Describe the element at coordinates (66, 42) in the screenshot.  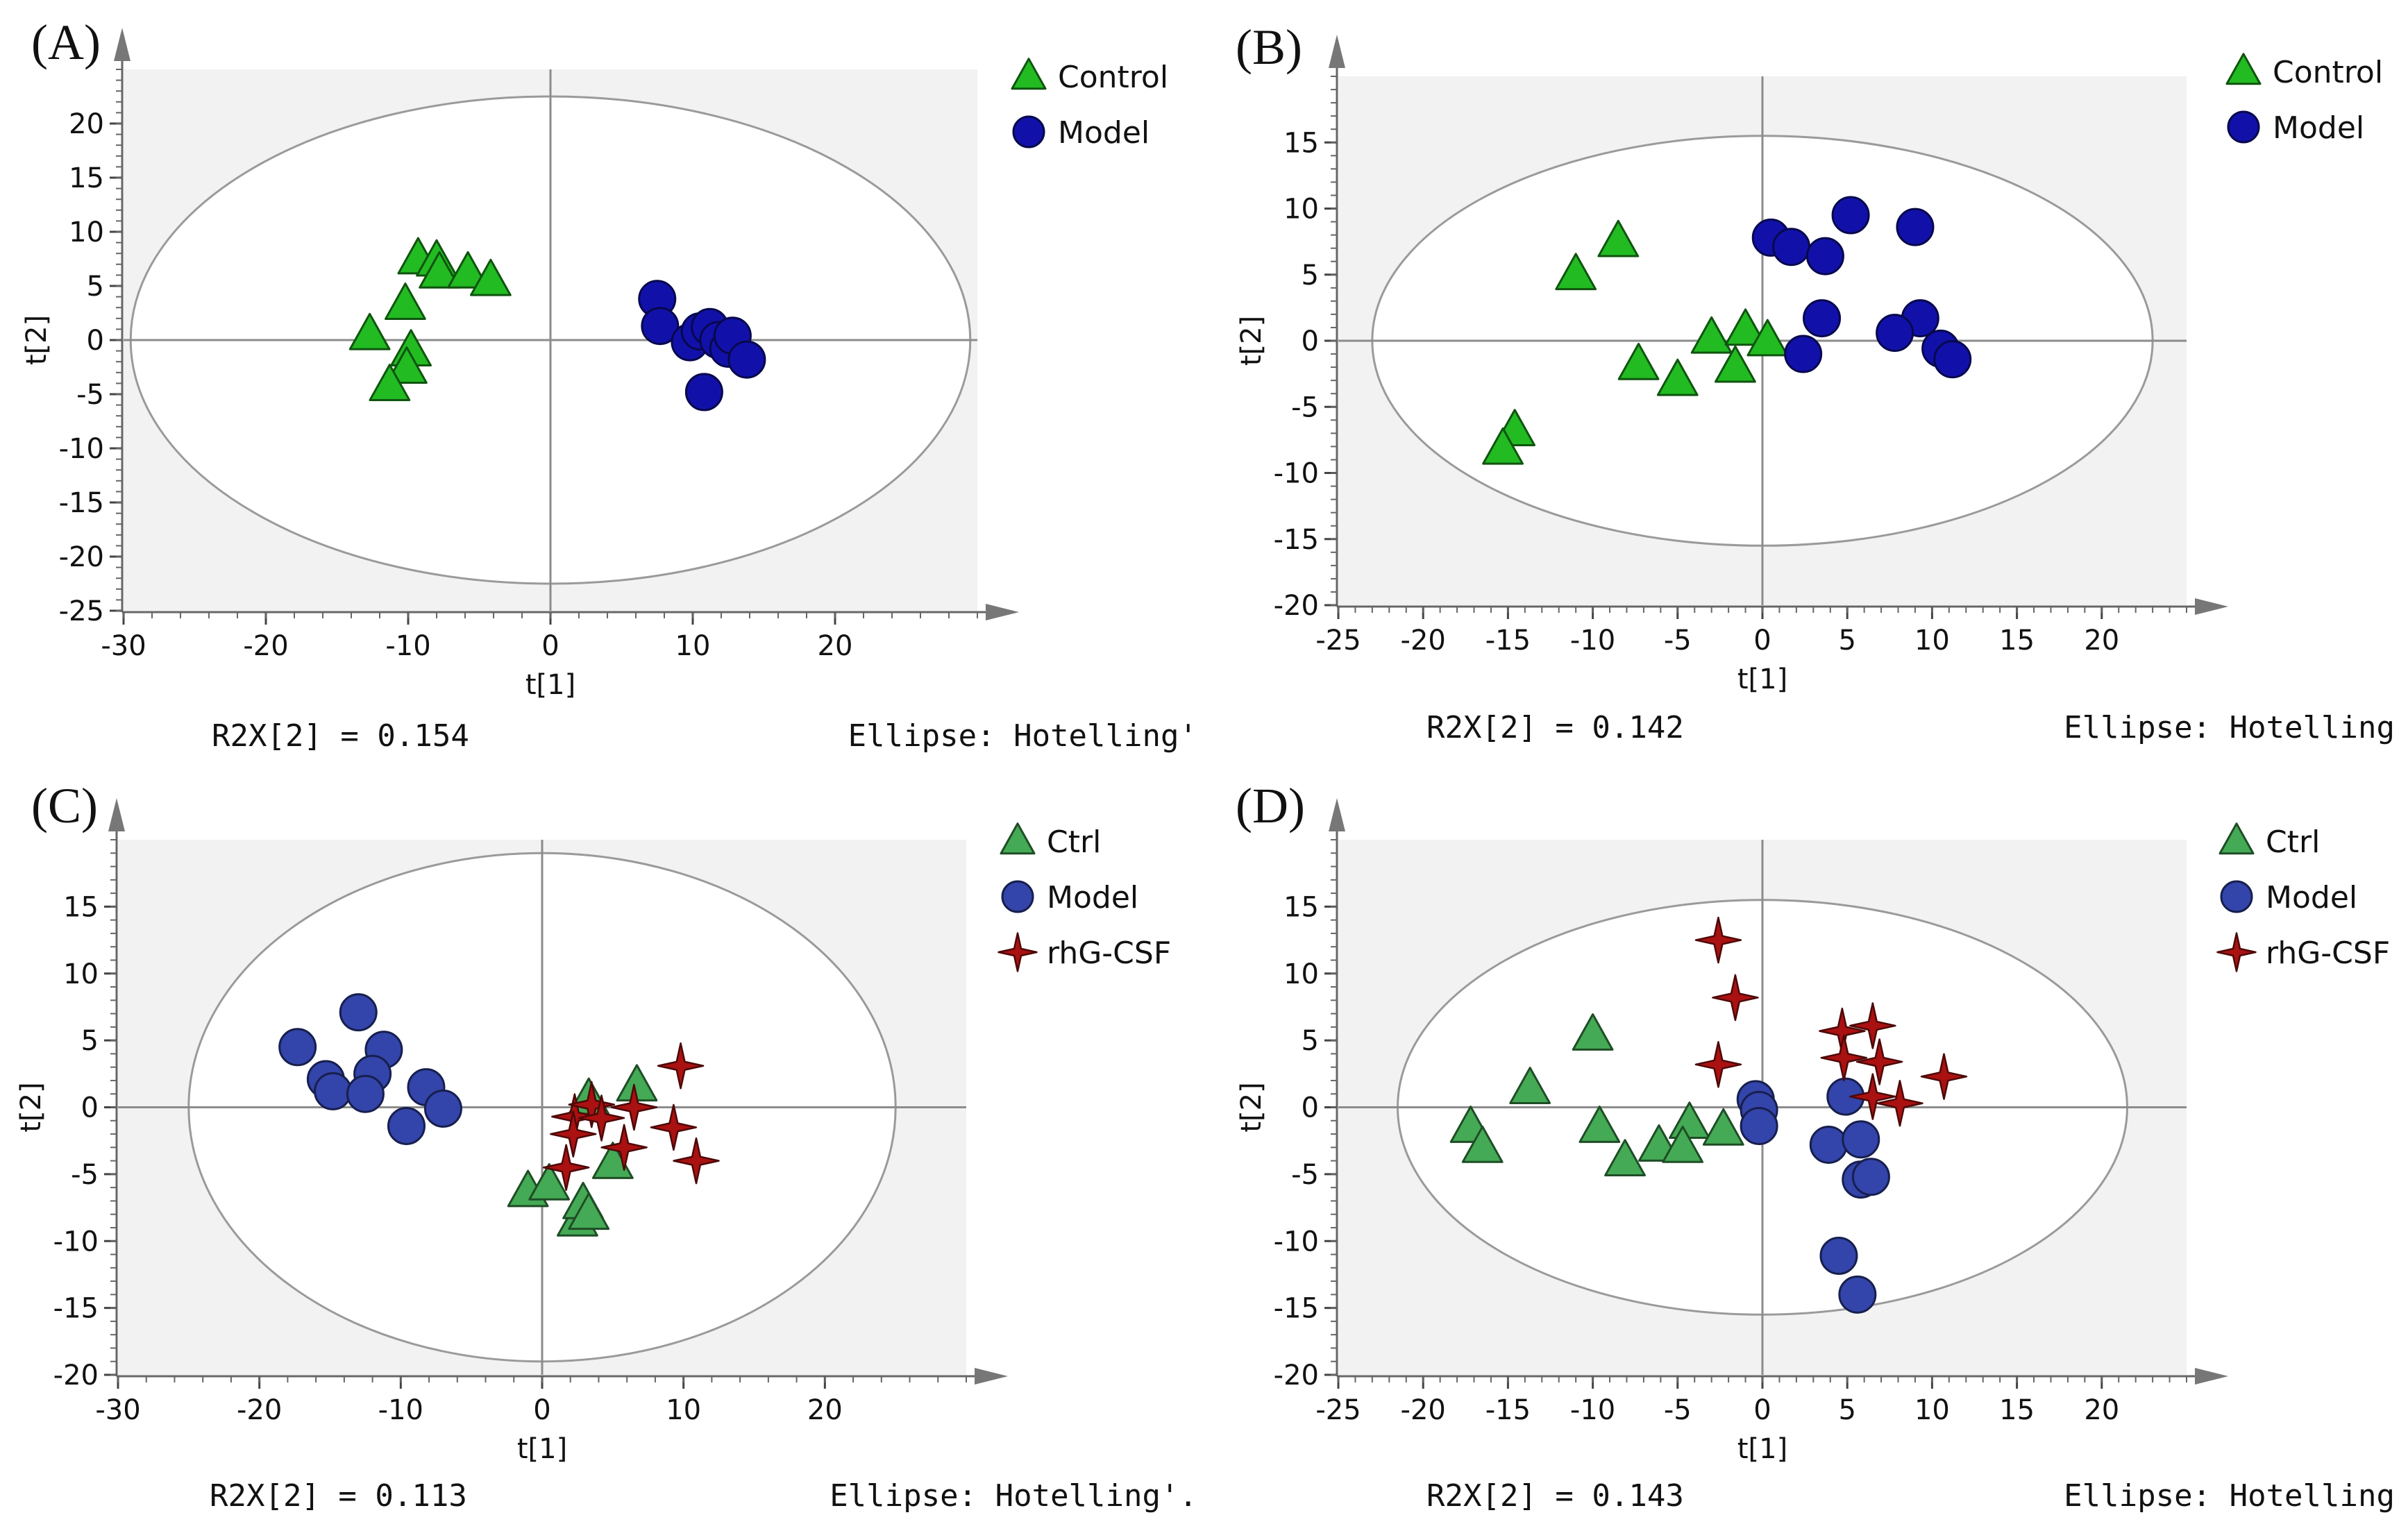
I see `panel-label: (A)` at that location.